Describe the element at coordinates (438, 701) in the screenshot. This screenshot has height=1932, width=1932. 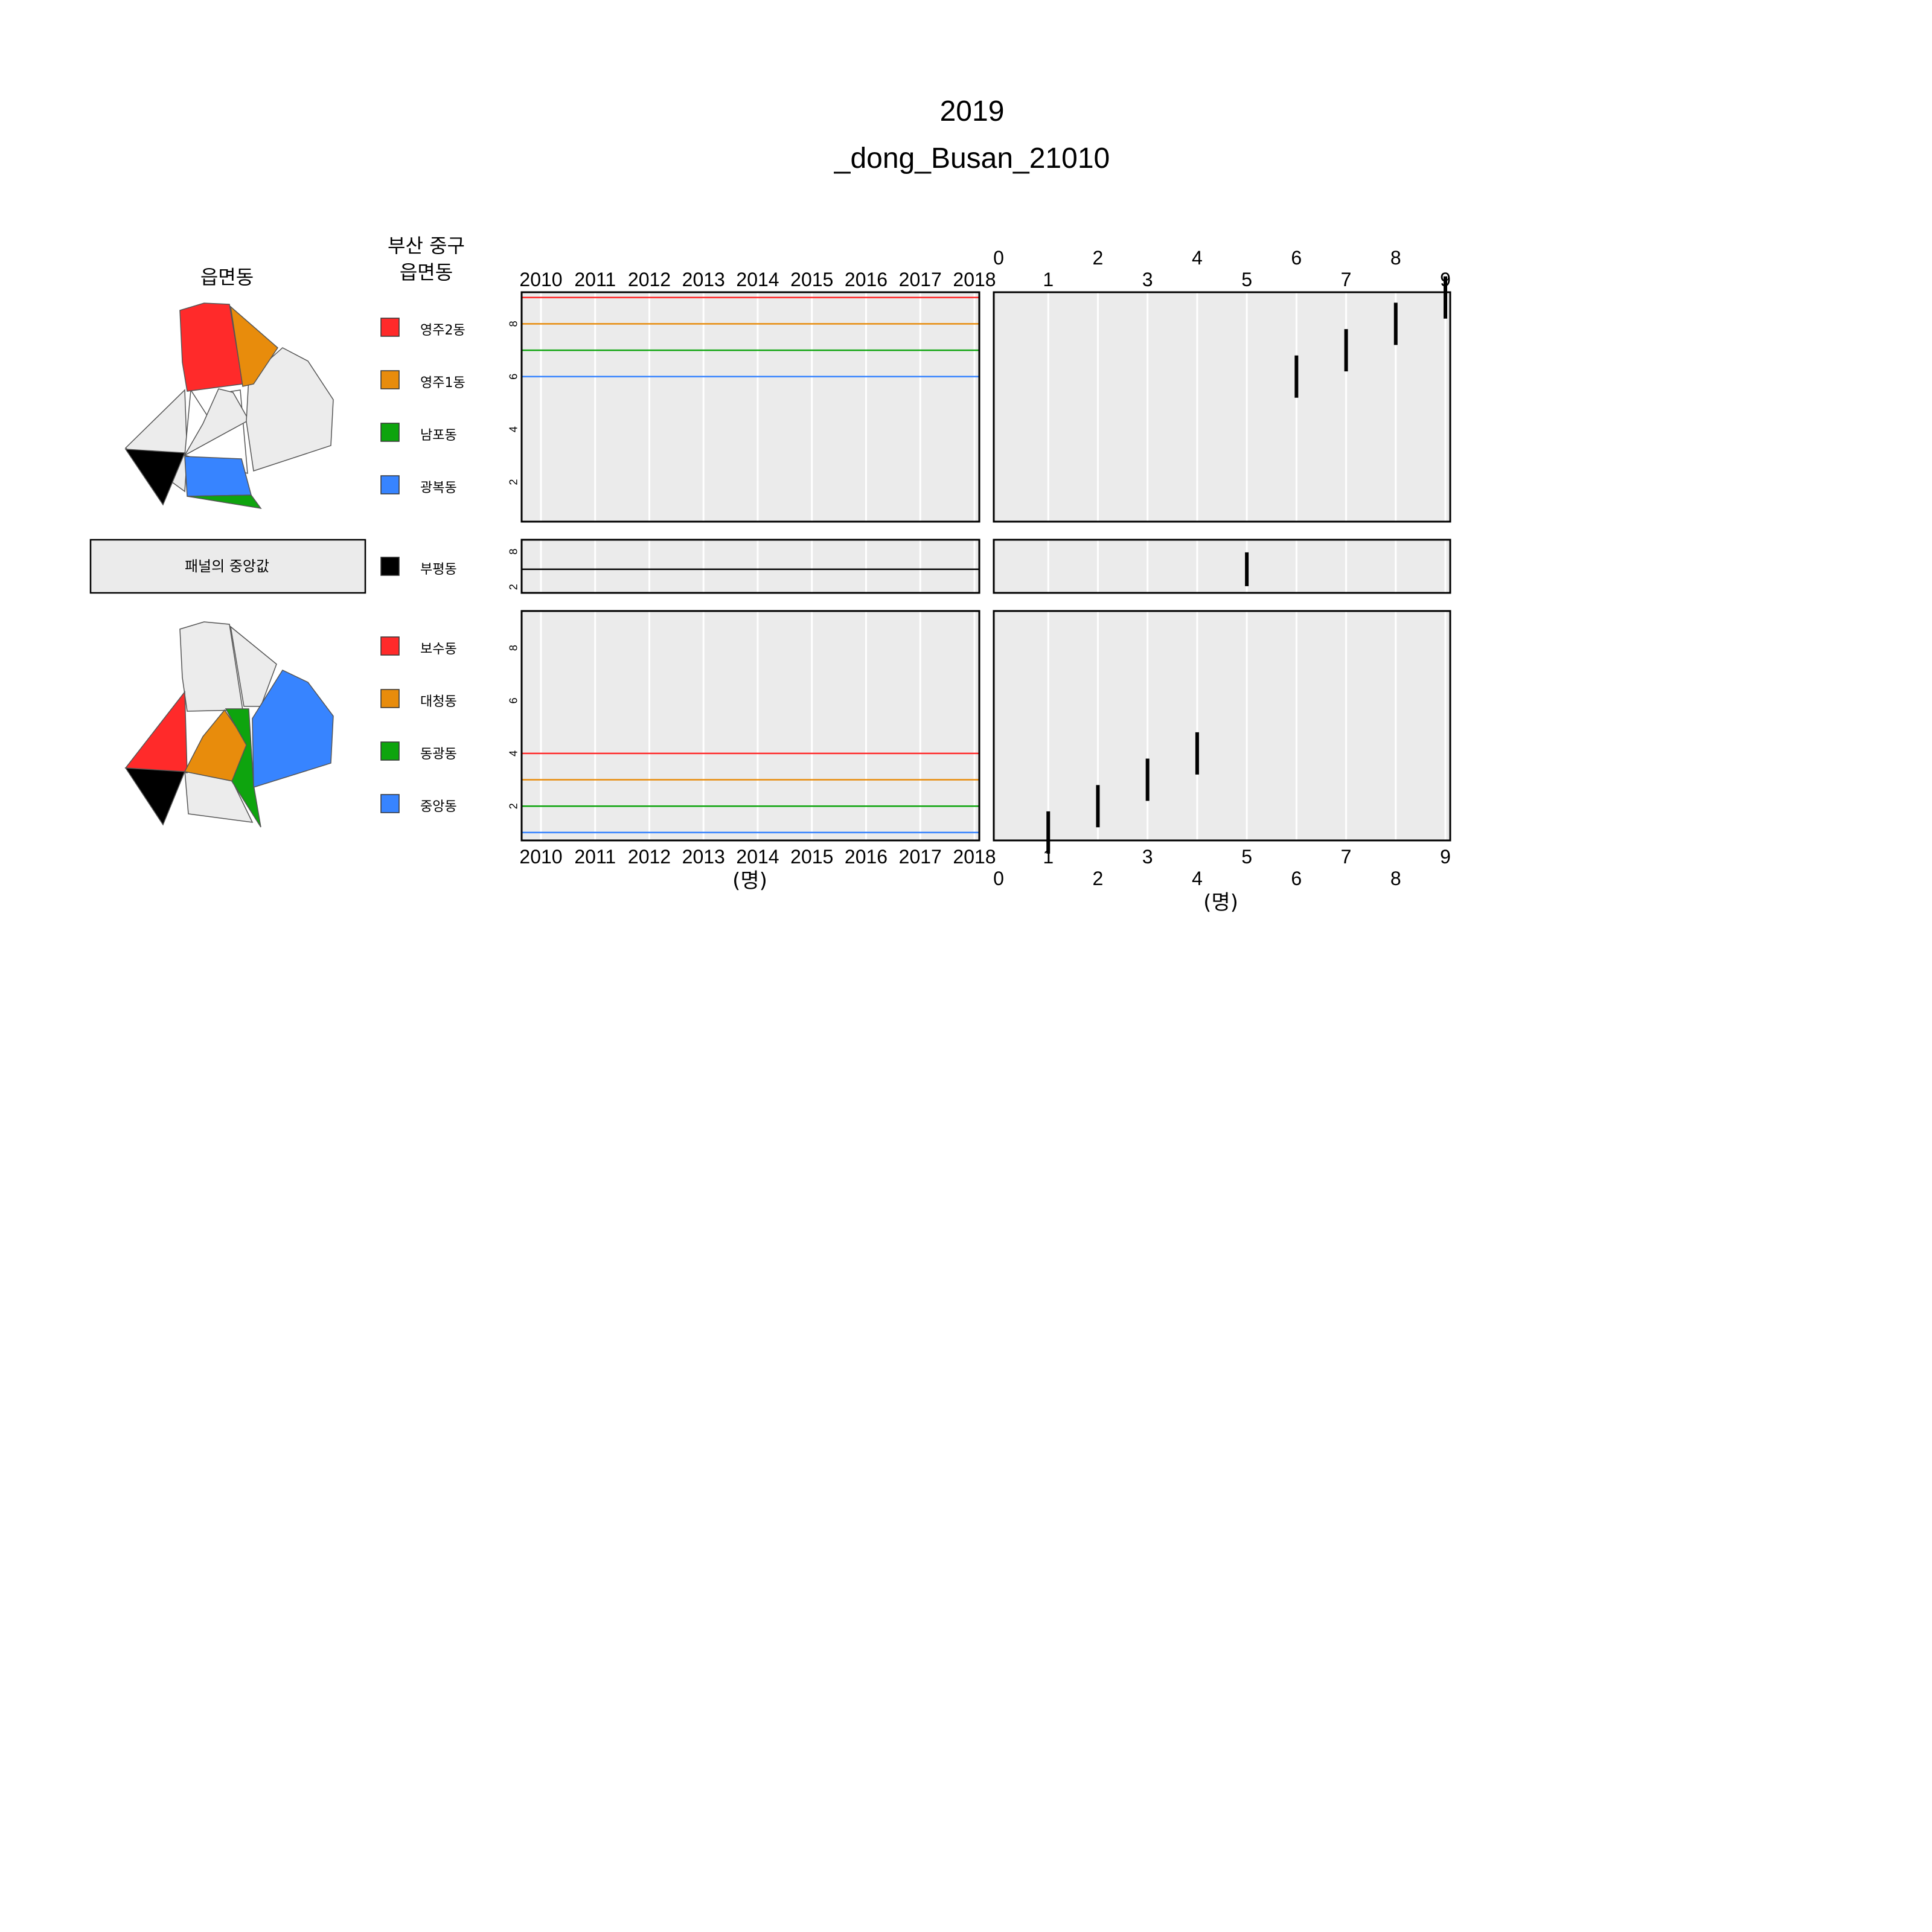
I see `legend-label: 대청동` at that location.